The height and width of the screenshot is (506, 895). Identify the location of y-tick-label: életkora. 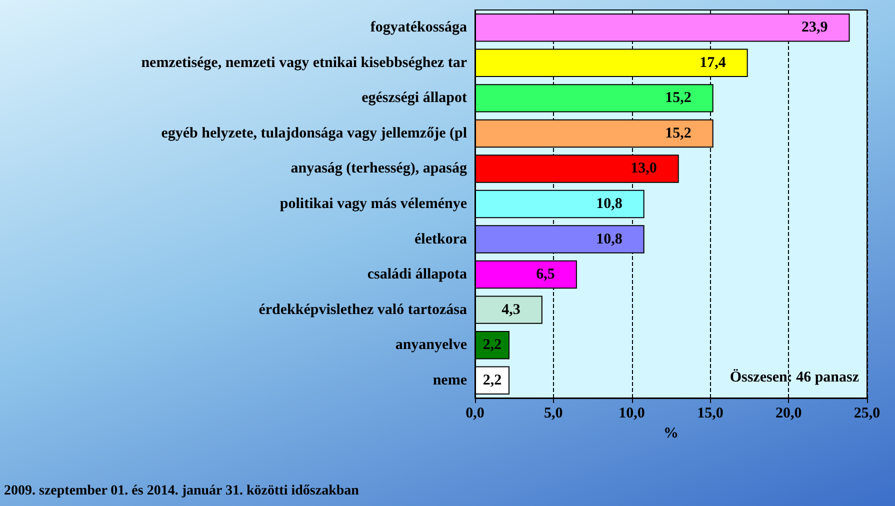
(441, 239).